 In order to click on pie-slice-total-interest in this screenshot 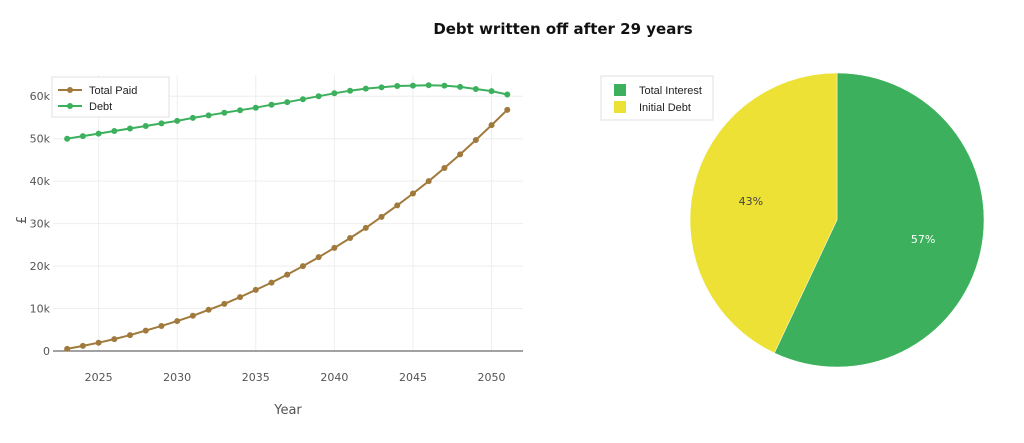, I will do `click(879, 220)`.